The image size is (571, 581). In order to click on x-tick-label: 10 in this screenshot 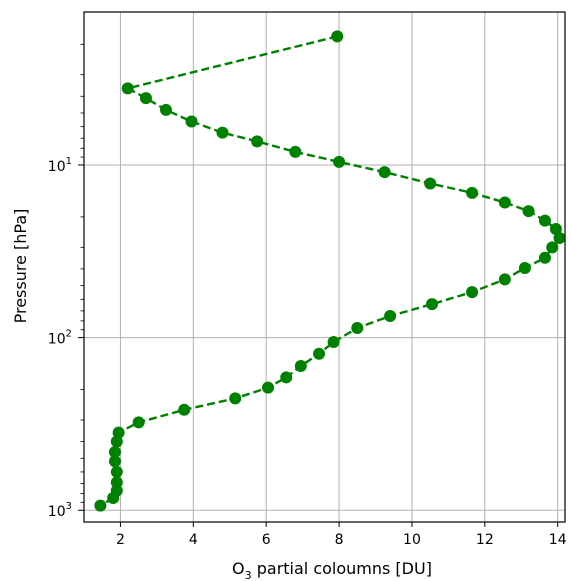, I will do `click(412, 540)`.